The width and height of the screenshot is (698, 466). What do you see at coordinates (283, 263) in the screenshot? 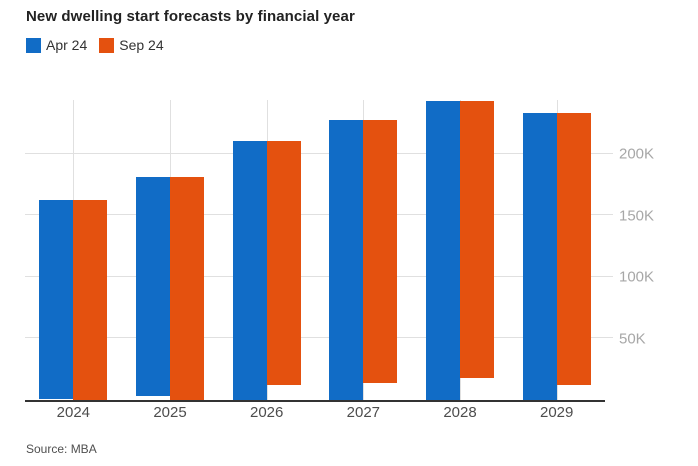
I see `bar-sep-24-2026` at bounding box center [283, 263].